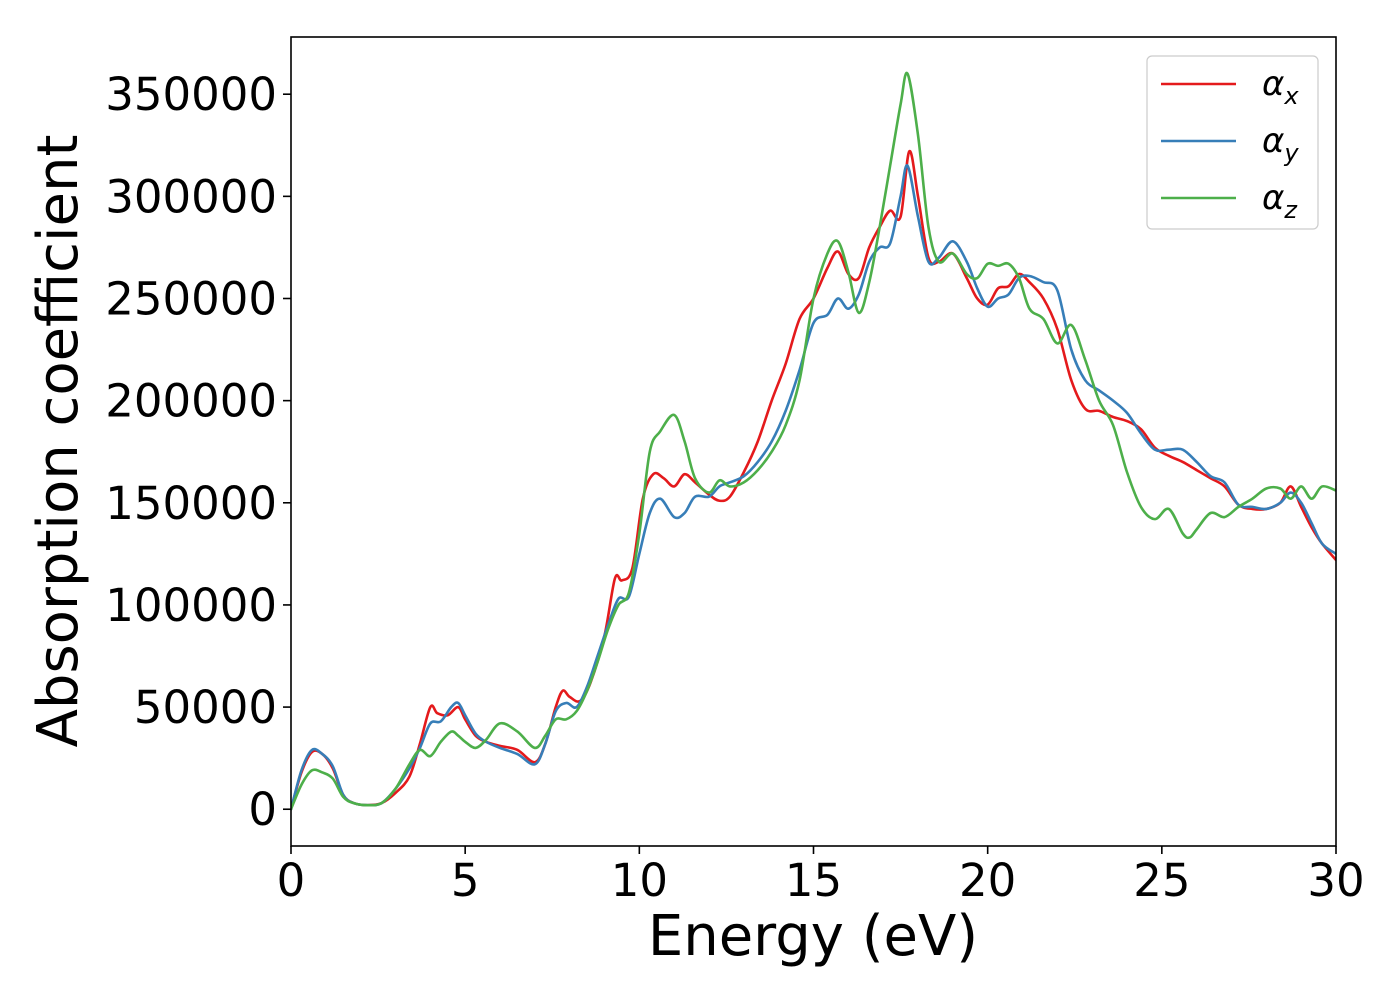 This screenshot has height=1000, width=1400. I want to click on x-tick-label: 0, so click(291, 880).